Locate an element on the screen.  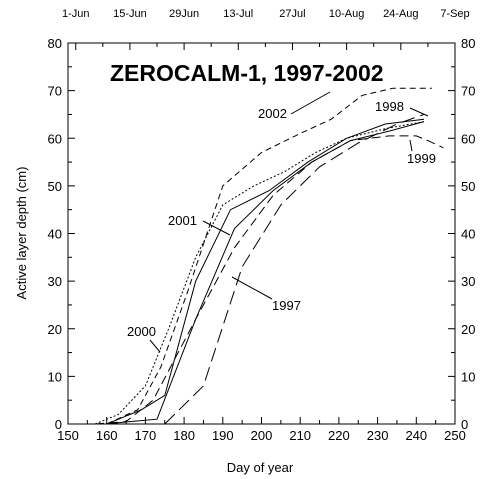
y-right-tick-label: 60 is located at coordinates (468, 138).